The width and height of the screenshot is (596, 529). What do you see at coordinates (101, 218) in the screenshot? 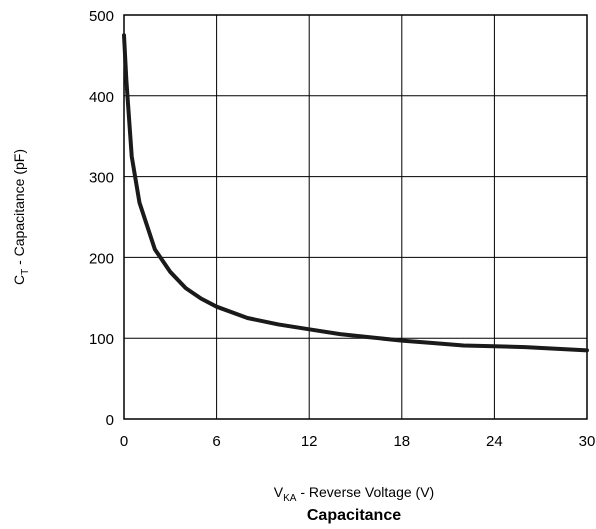
I see `y-tick-labels: 0 100 200 300 400 500` at bounding box center [101, 218].